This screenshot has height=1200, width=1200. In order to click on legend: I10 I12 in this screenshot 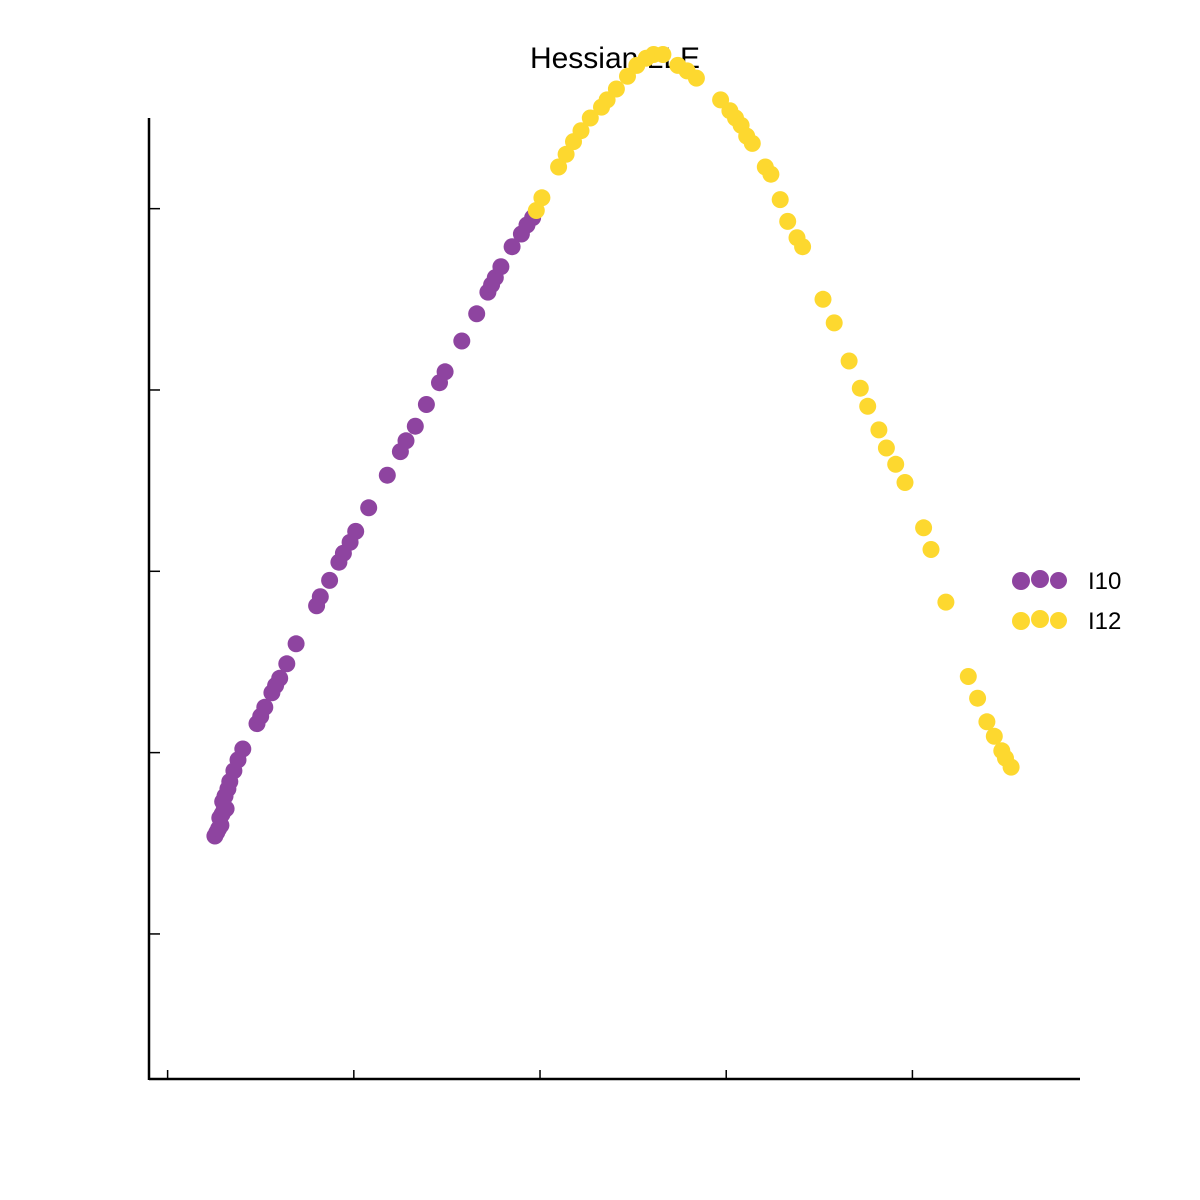, I will do `click(1064, 602)`.